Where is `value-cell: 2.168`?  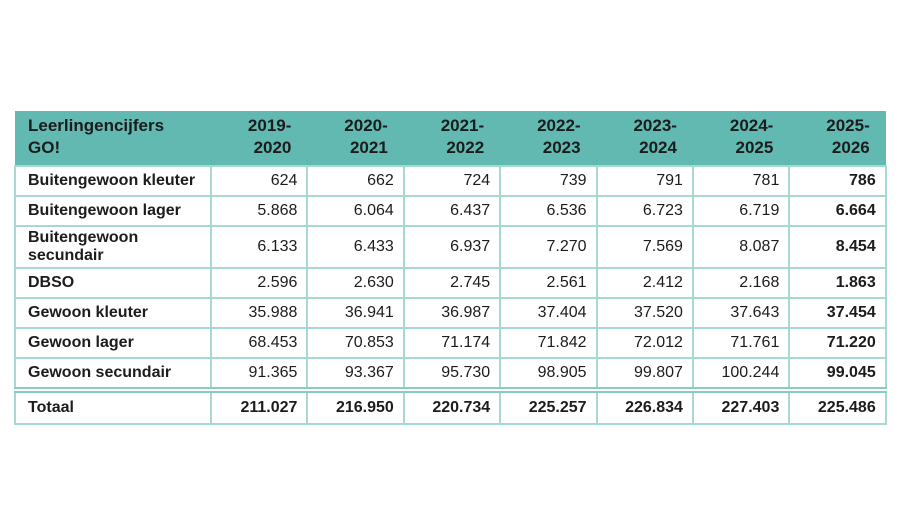 value-cell: 2.168 is located at coordinates (741, 282).